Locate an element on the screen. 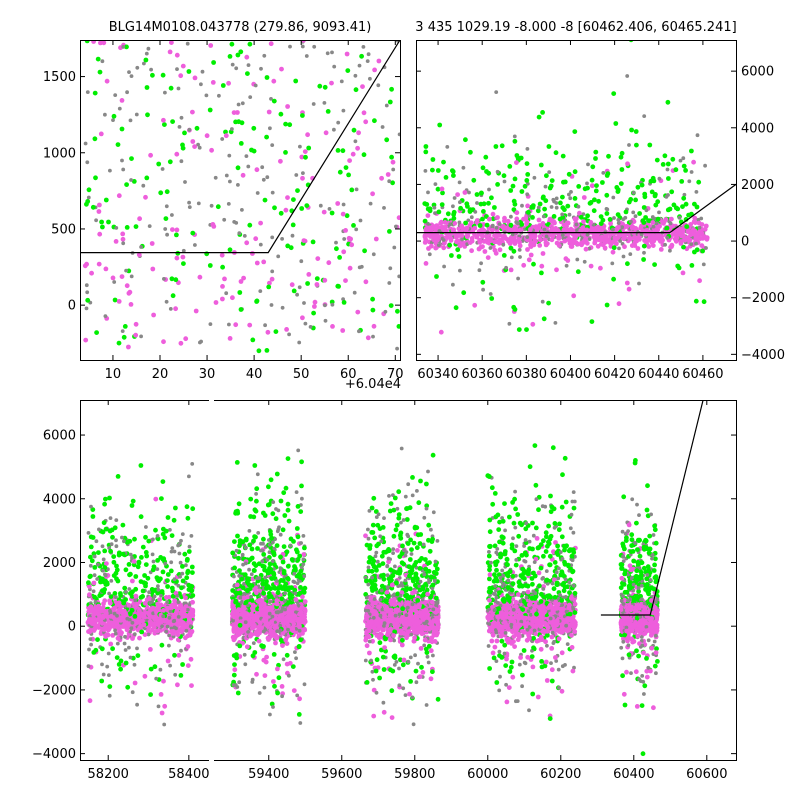  panel-3-point-cluster is located at coordinates (268, 586).